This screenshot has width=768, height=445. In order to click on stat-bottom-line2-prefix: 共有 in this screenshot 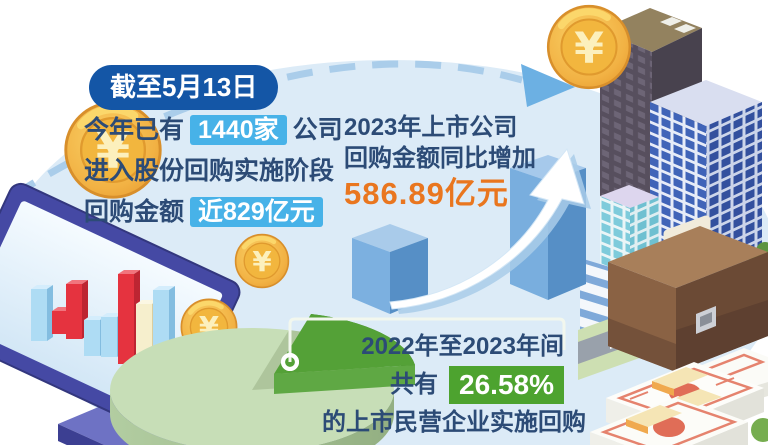, I will do `click(414, 385)`.